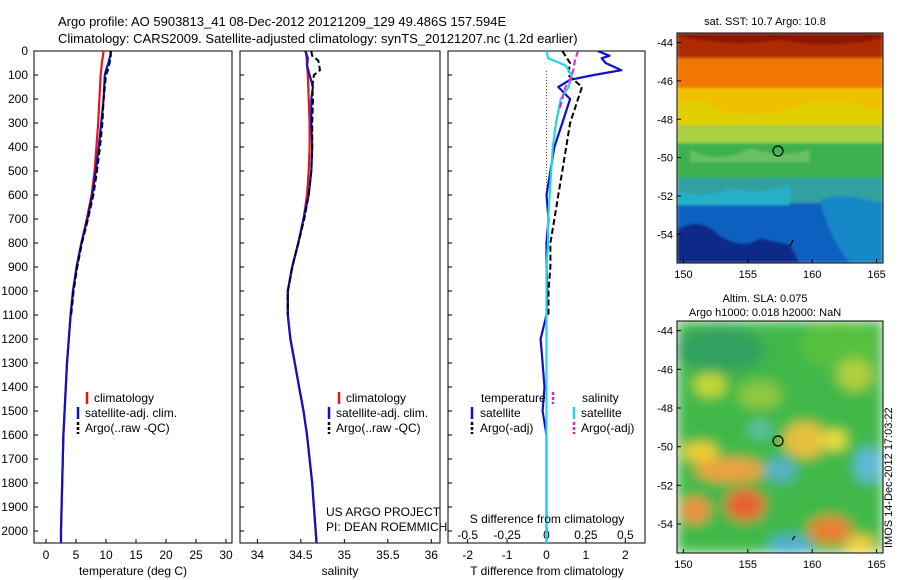 This screenshot has width=900, height=580. What do you see at coordinates (507, 535) in the screenshot?
I see `x2-tick-label: -0.25` at bounding box center [507, 535].